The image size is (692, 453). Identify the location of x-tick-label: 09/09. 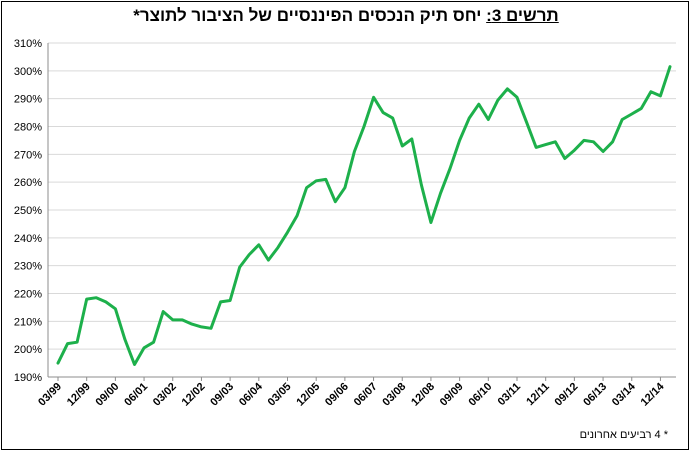
(452, 395).